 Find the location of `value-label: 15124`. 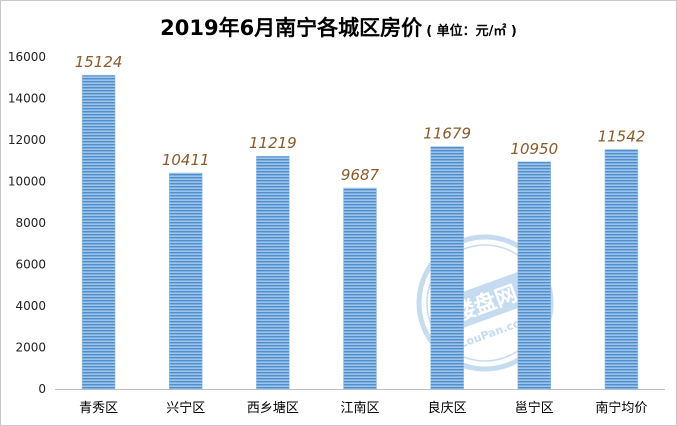

value-label: 15124 is located at coordinates (99, 62).